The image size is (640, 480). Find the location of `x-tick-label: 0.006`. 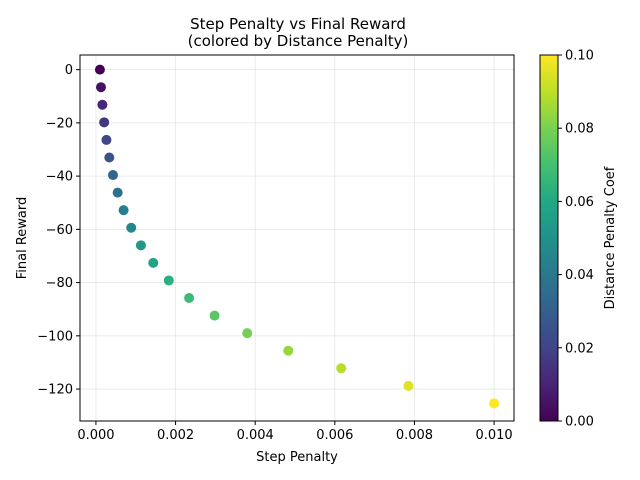

x-tick-label: 0.006 is located at coordinates (334, 435).